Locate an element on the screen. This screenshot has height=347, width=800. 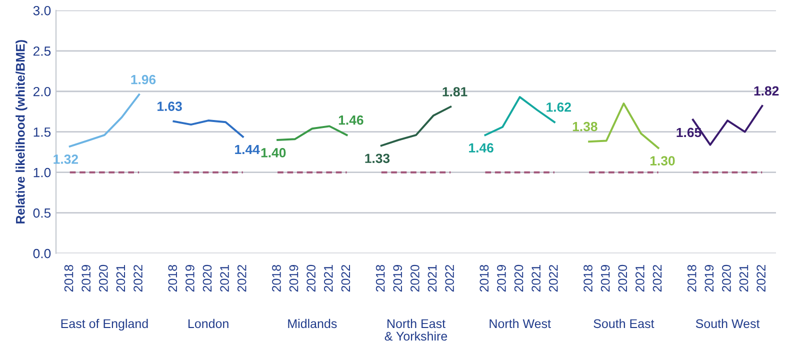
data-label: 1.81 is located at coordinates (455, 91).